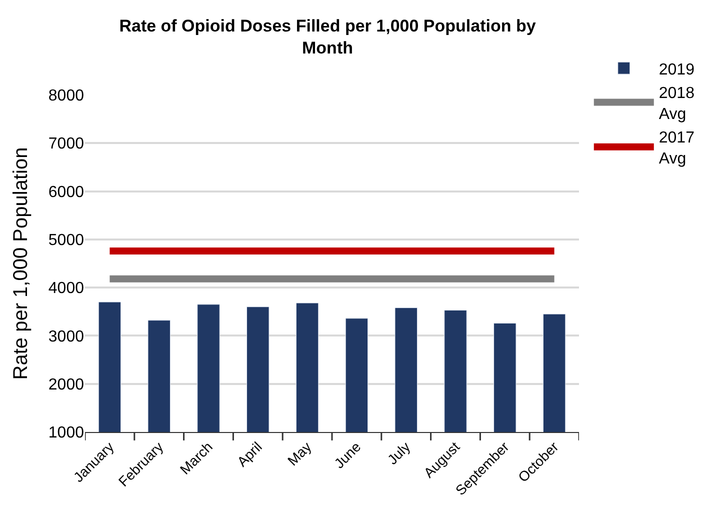  Describe the element at coordinates (66, 241) in the screenshot. I see `y-tick-label: 5000` at that location.